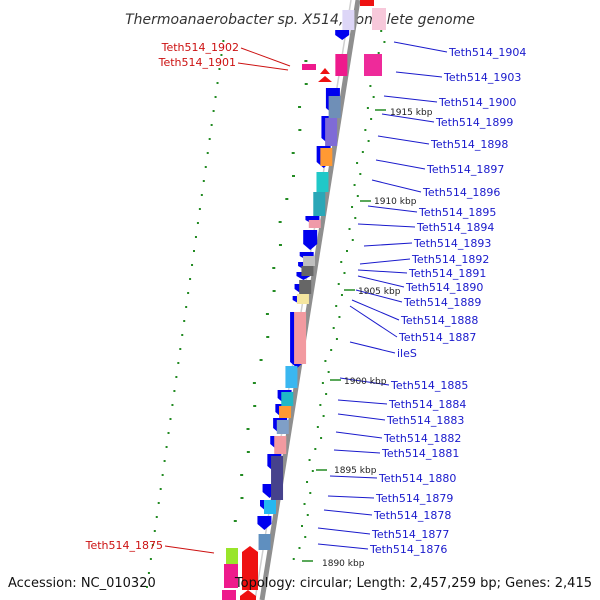 The height and width of the screenshot is (600, 600). Describe the element at coordinates (124, 545) in the screenshot. I see `gene-label: Teth514_1875` at that location.